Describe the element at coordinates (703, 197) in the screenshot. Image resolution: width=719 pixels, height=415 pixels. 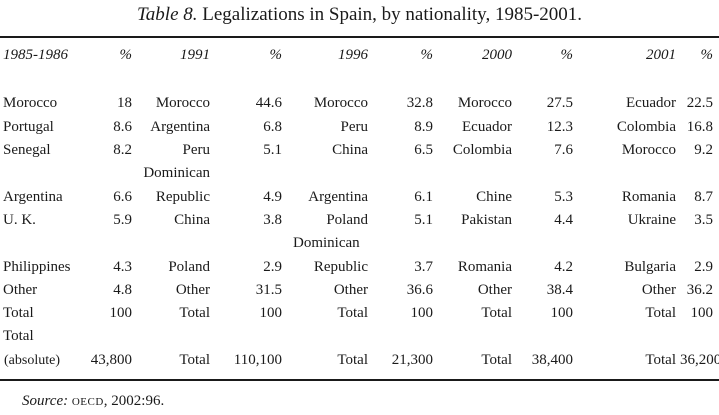
I see `table-cell: 8.7` at that location.